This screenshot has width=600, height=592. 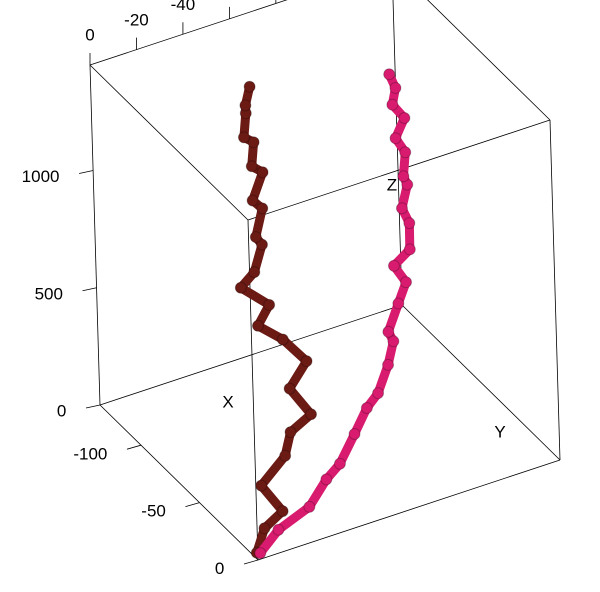 I want to click on trace-line, so click(x=276, y=320).